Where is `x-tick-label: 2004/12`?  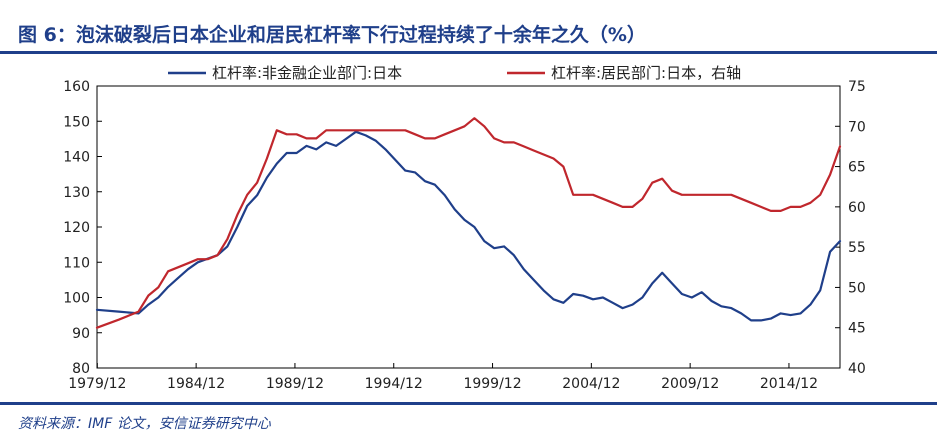 x-tick-label: 2004/12 is located at coordinates (591, 384).